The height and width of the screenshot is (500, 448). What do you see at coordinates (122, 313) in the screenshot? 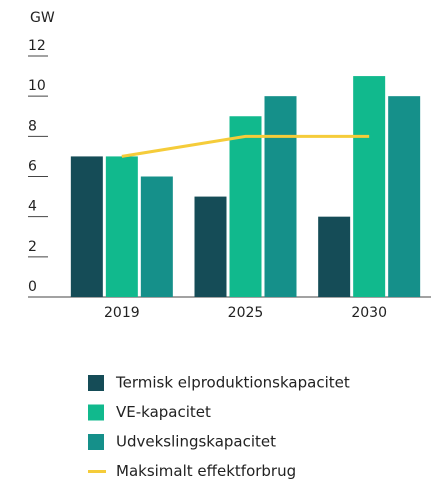
I see `x-tick-label: 2019` at bounding box center [122, 313].